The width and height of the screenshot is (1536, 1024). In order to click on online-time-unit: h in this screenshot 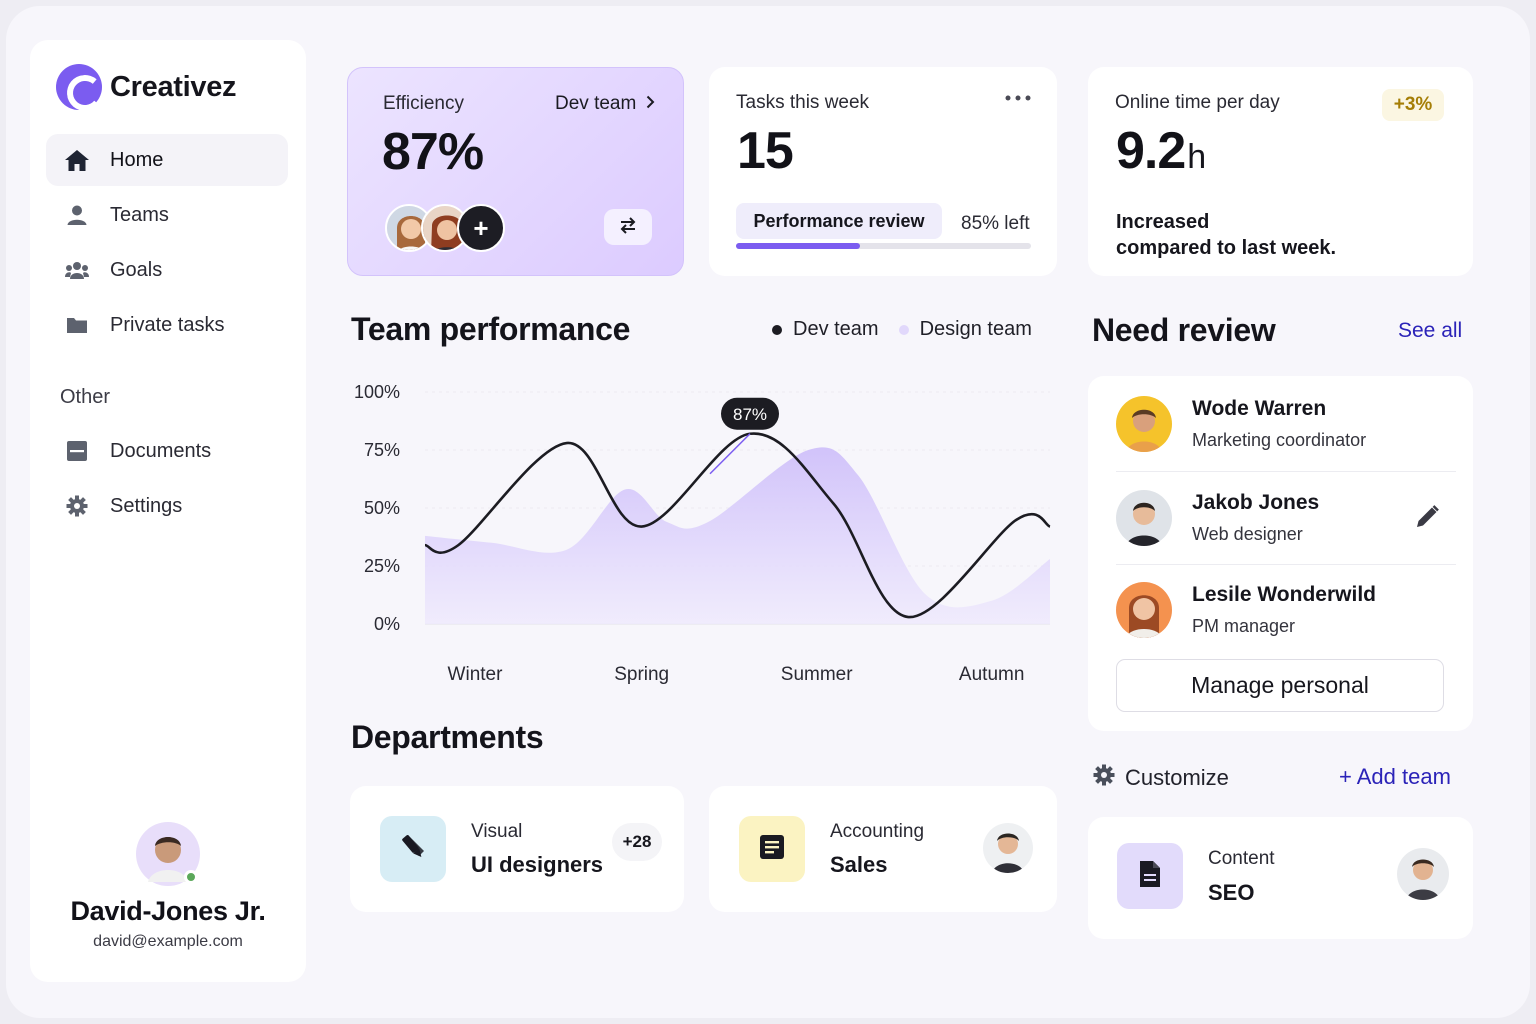, I will do `click(1197, 157)`.